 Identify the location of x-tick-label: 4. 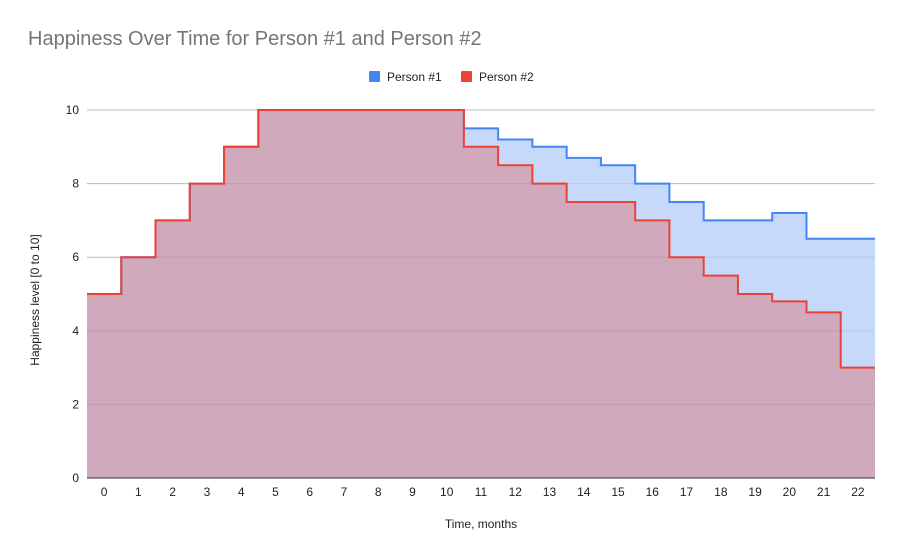
(241, 492).